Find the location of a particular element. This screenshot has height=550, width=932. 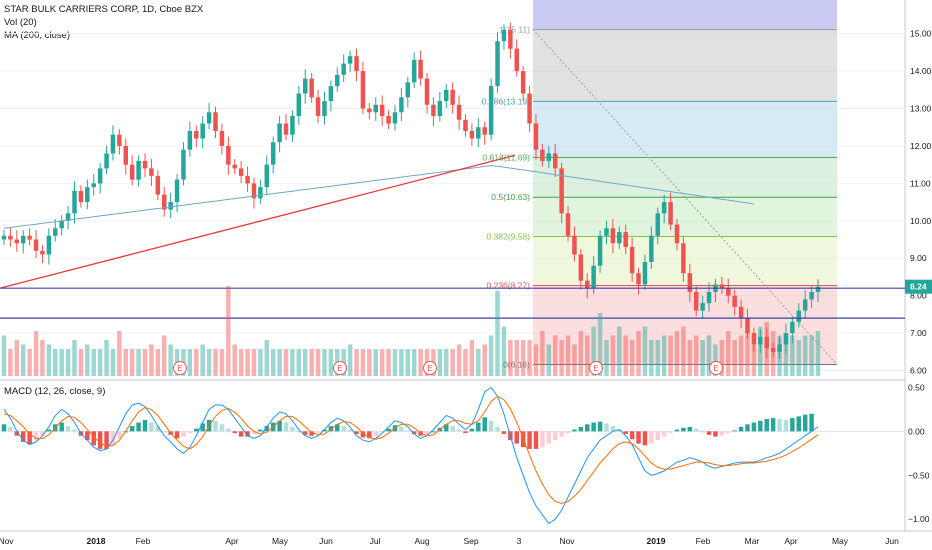

ma-legend: MA (200, close) is located at coordinates (37, 35).